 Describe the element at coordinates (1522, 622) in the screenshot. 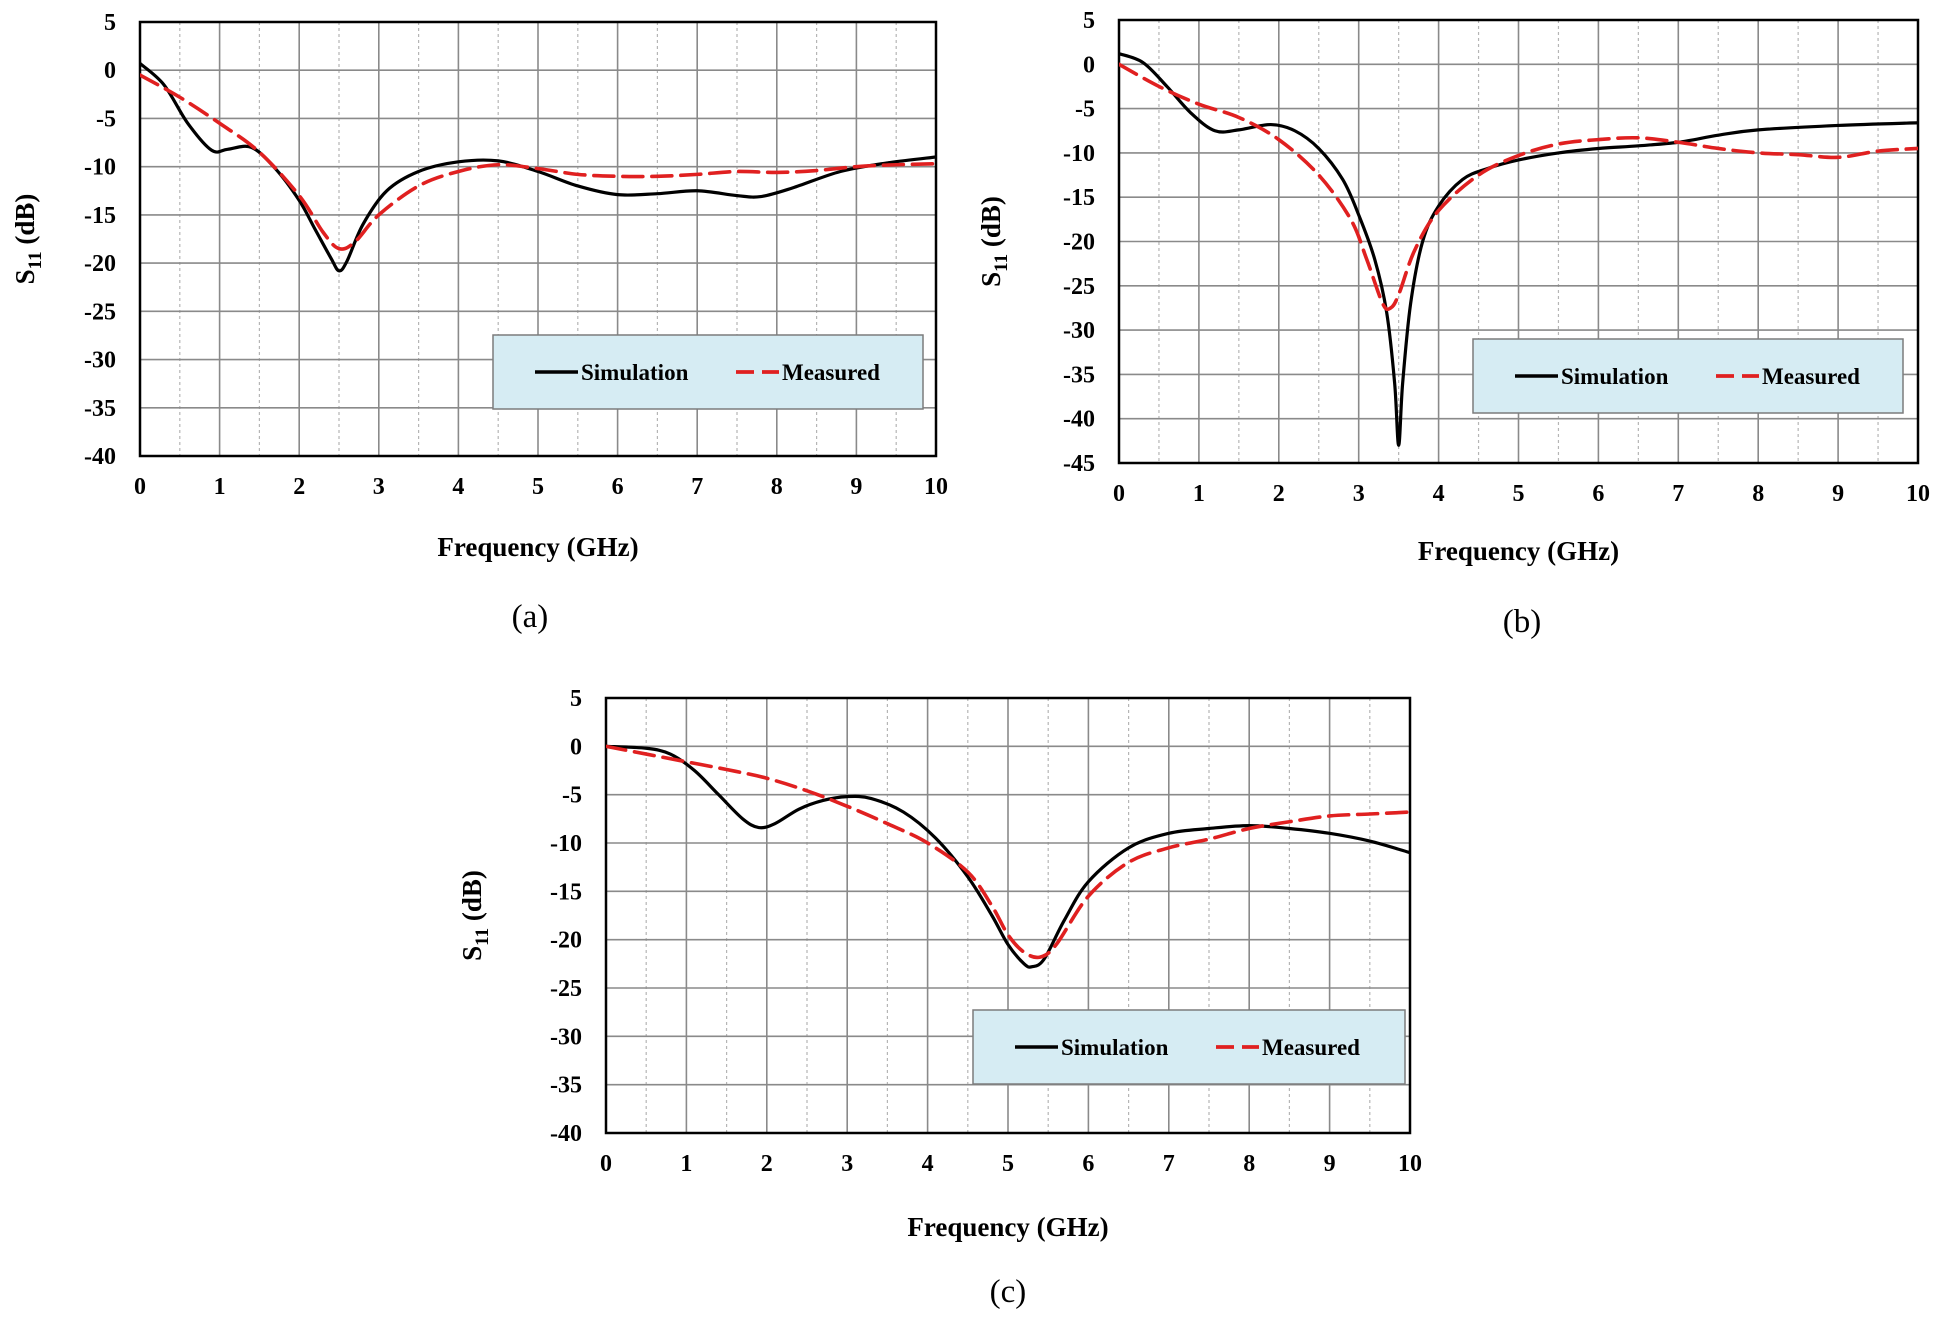

I see `chart-caption: (b)` at that location.